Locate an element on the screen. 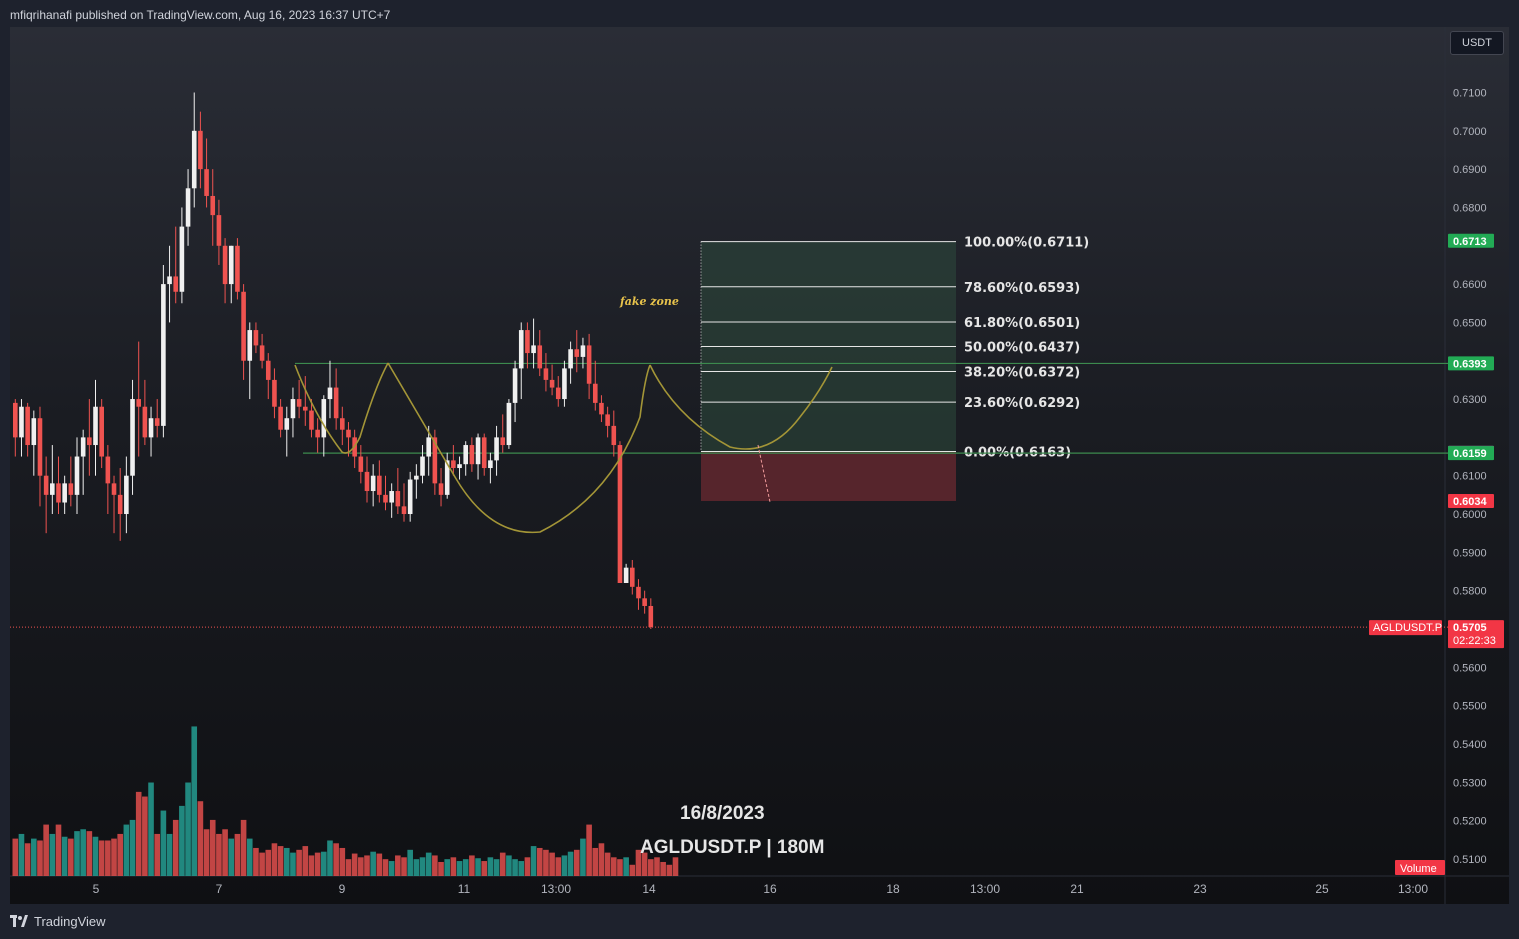 The width and height of the screenshot is (1519, 939). x-tick-label: 23 is located at coordinates (1200, 889).